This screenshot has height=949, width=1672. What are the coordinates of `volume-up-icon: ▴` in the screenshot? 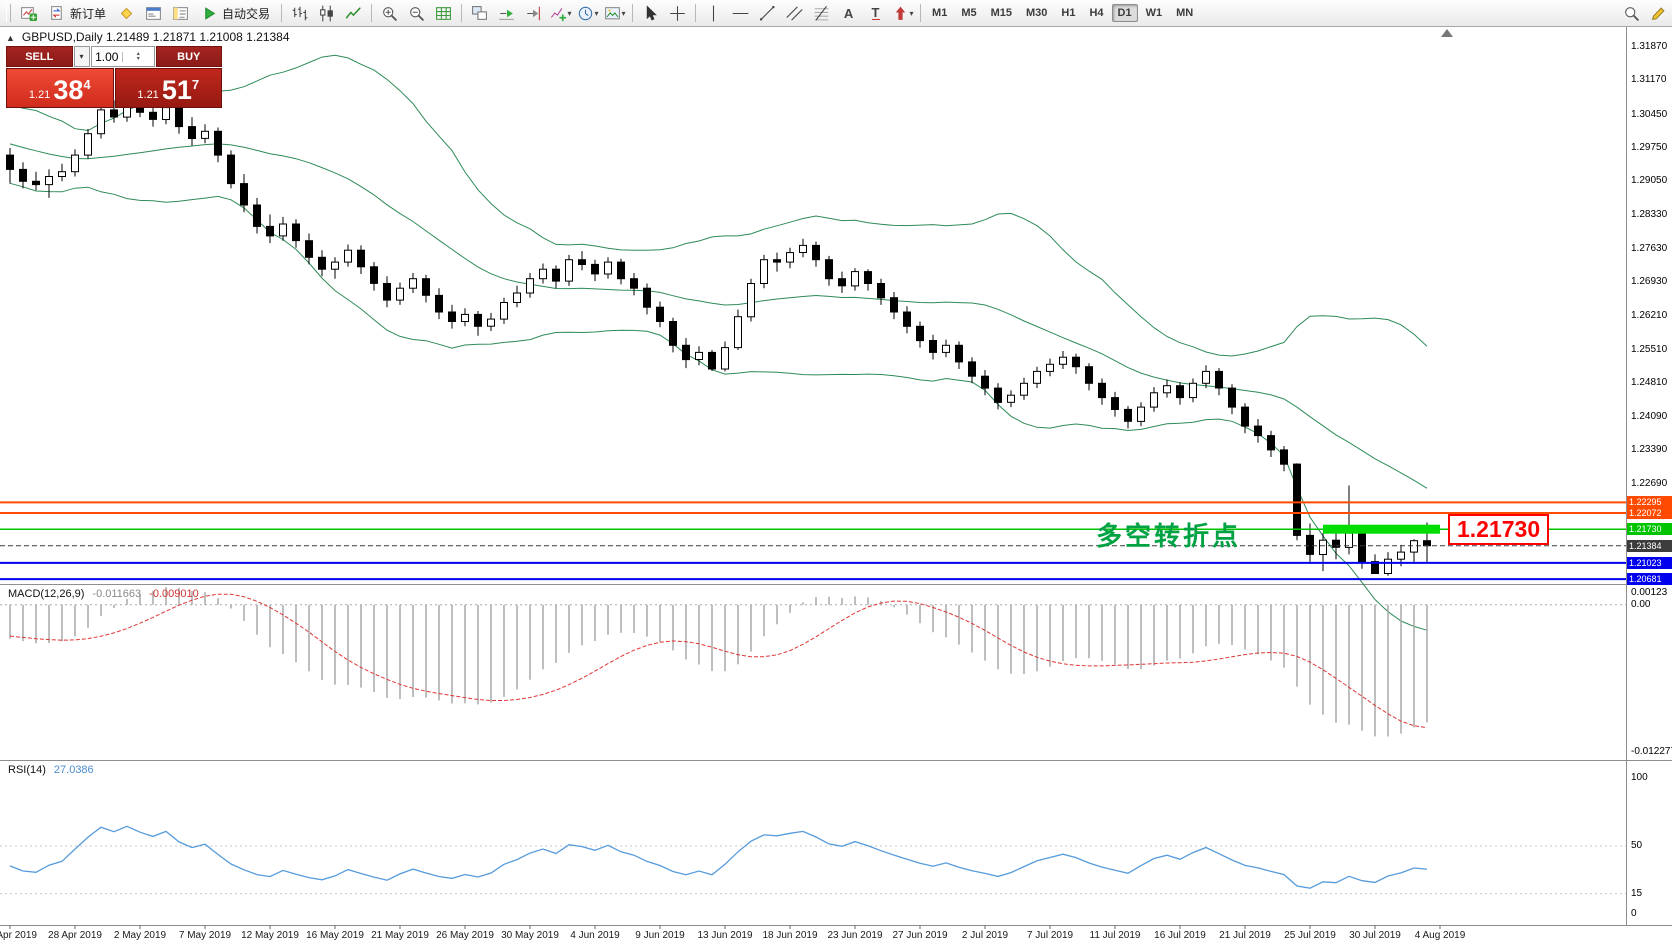 It's located at (138, 53).